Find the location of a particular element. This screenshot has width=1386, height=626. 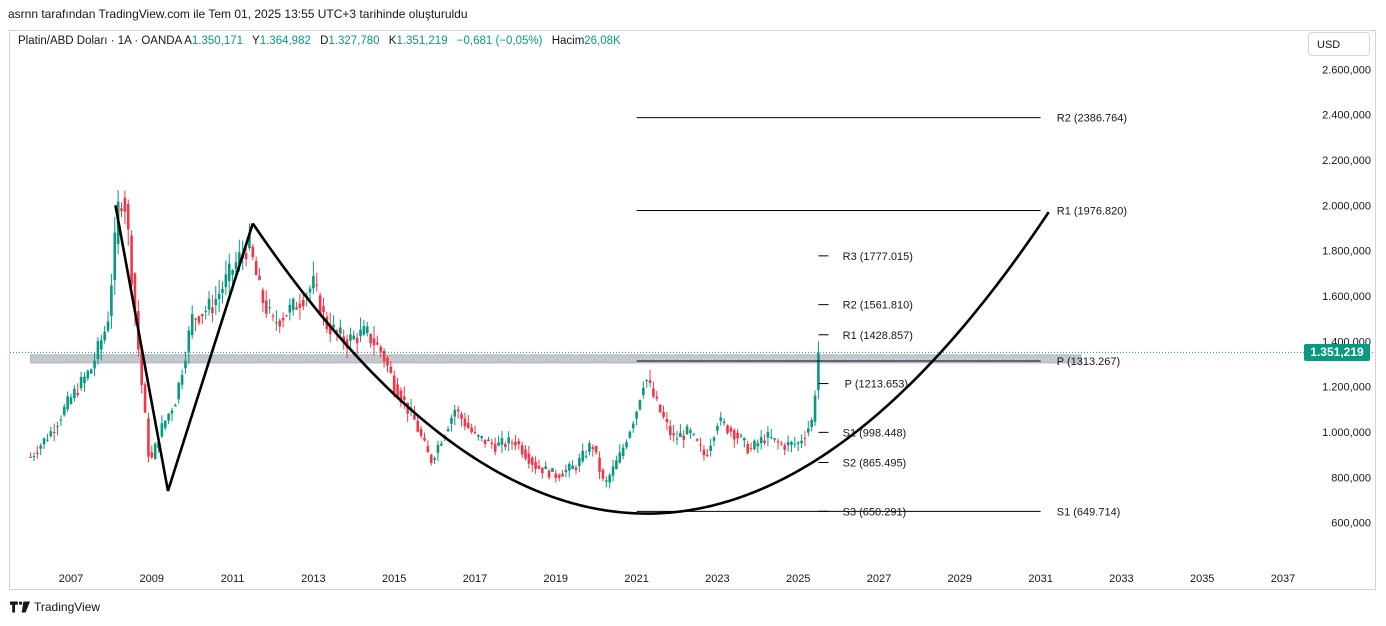

x-axis-tick-label: 2015 is located at coordinates (394, 579).